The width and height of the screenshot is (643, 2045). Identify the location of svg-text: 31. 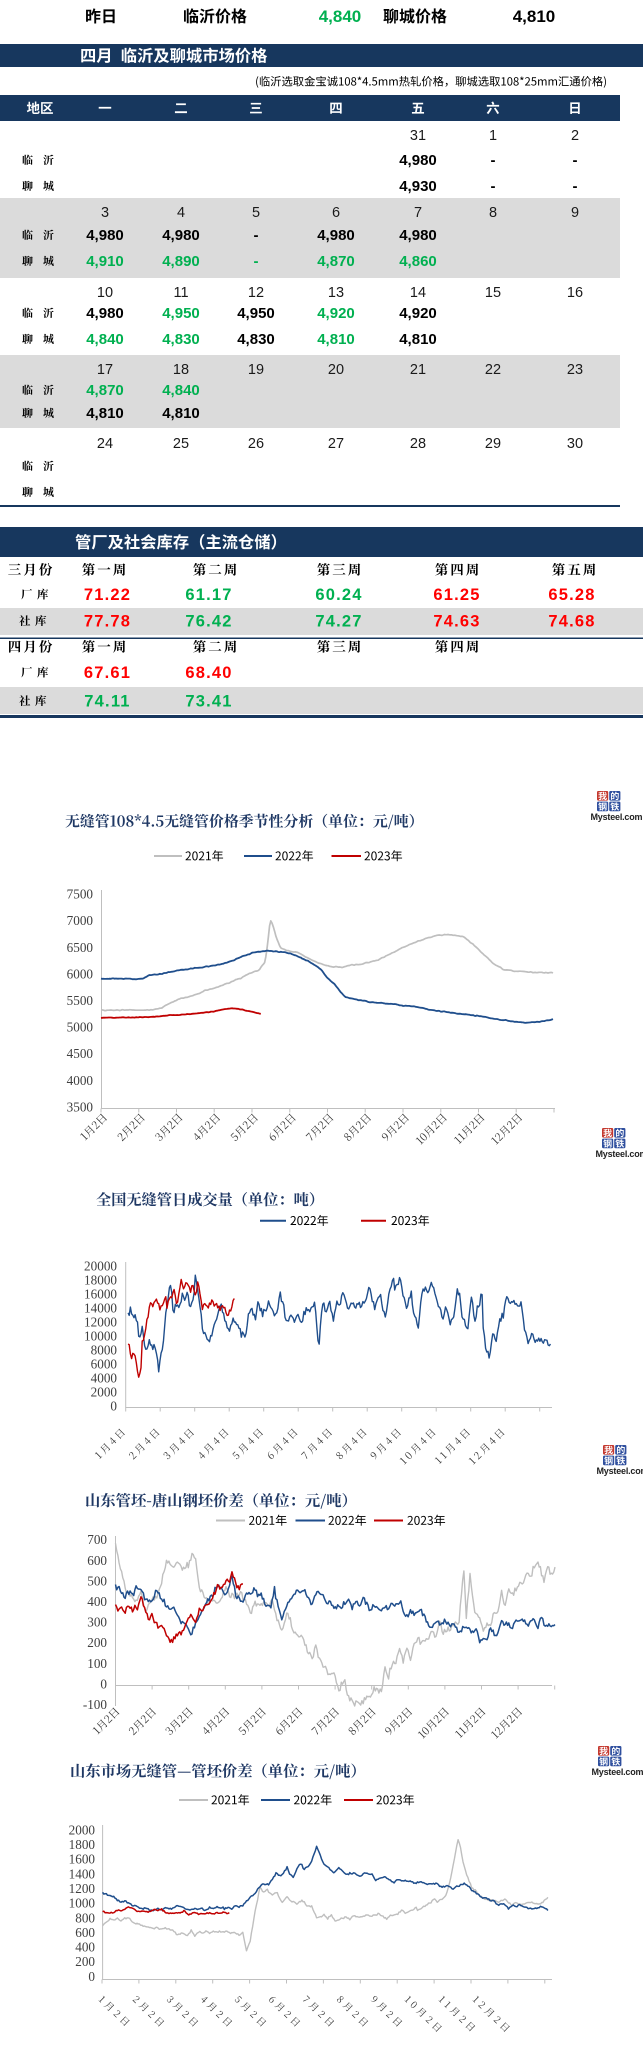
(418, 136).